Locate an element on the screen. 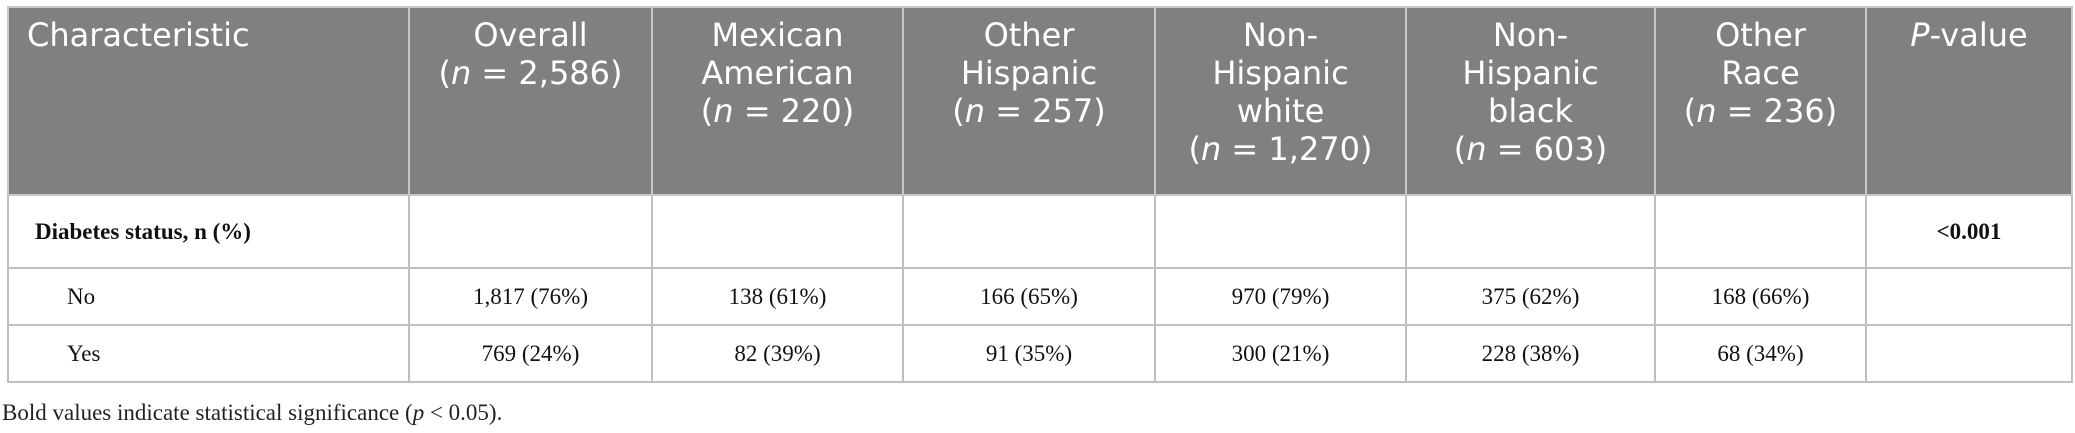 This screenshot has height=433, width=2075. cell: 769 (24%) is located at coordinates (530, 353).